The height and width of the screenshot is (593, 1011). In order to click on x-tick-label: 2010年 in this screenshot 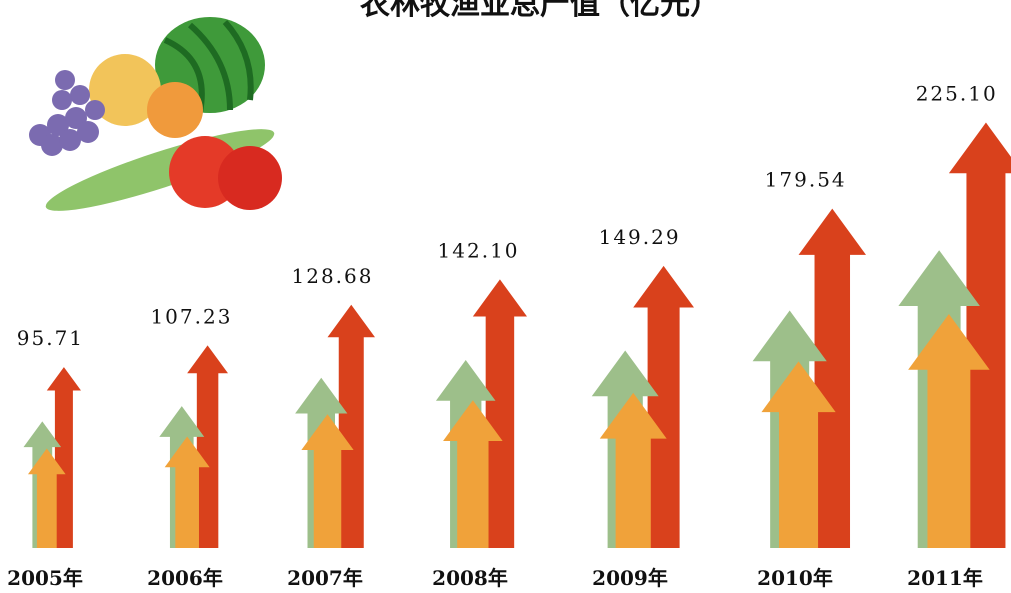, I will do `click(795, 578)`.